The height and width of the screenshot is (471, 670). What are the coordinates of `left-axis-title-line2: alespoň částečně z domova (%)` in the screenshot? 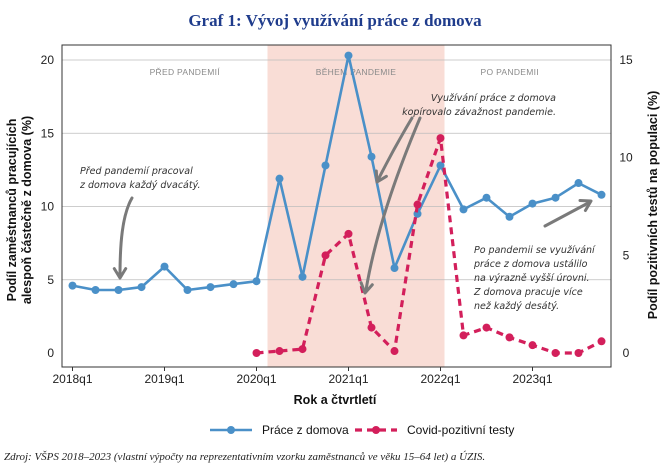 It's located at (27, 210).